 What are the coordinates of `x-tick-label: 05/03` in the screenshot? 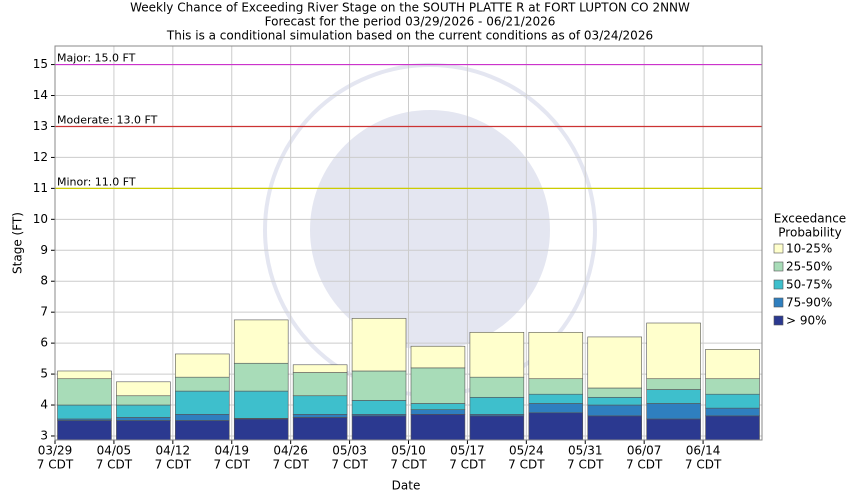 It's located at (349, 451).